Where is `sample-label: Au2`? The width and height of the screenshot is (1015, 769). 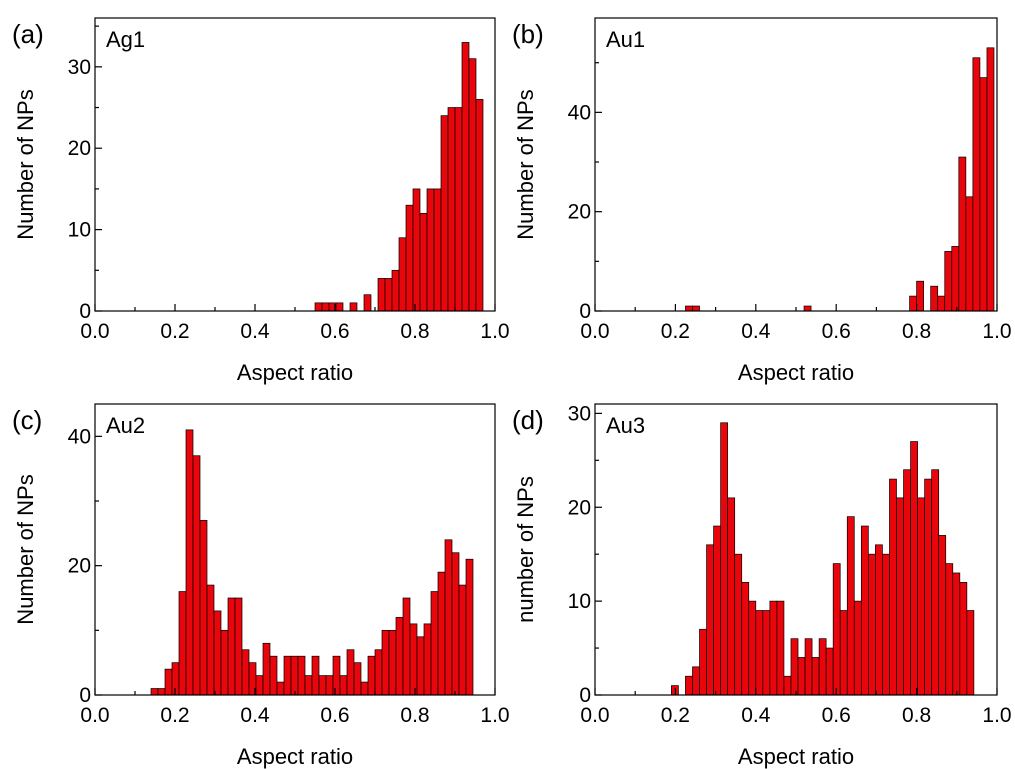
sample-label: Au2 is located at coordinates (125, 425).